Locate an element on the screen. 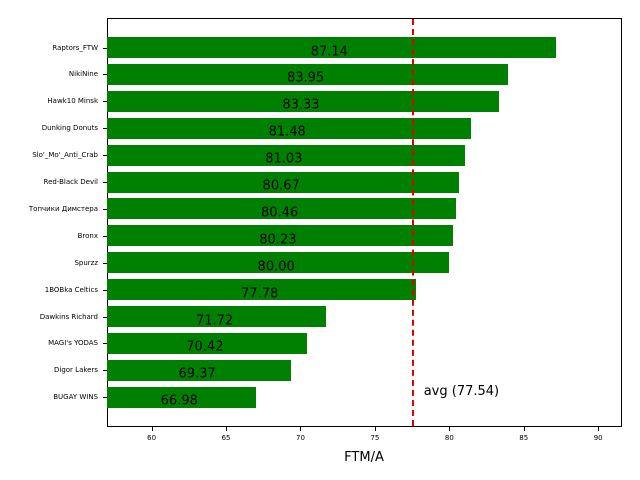  y-tick-label: Dawkins Richard is located at coordinates (68, 316).